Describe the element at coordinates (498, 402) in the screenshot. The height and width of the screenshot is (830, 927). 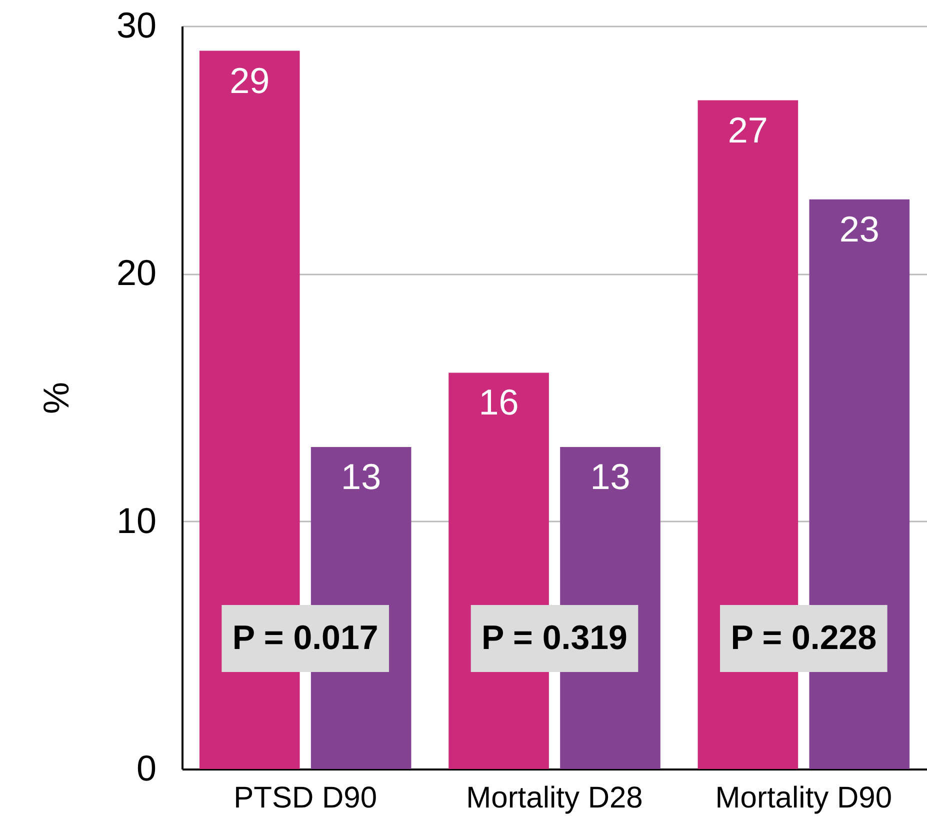
I see `data-label: 16` at that location.